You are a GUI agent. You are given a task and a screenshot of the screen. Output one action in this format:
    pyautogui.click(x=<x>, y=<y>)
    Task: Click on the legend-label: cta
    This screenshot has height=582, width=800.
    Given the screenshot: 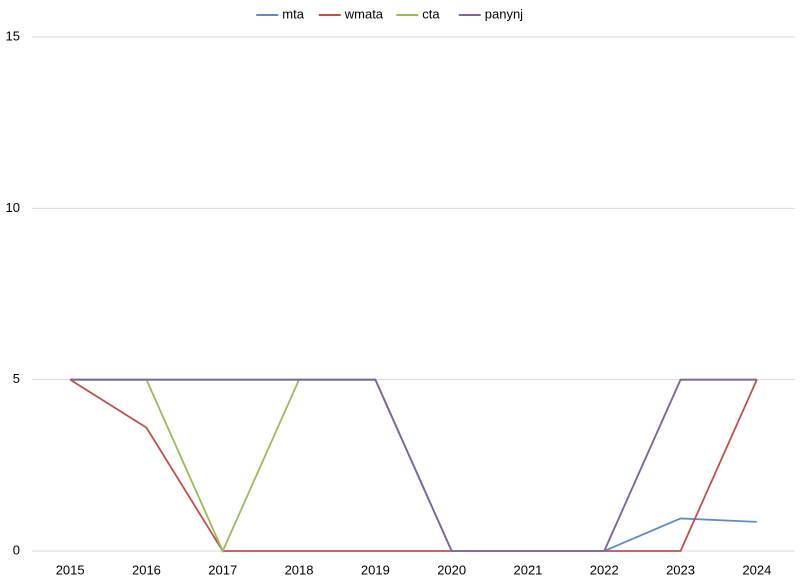 What is the action you would take?
    pyautogui.click(x=431, y=13)
    